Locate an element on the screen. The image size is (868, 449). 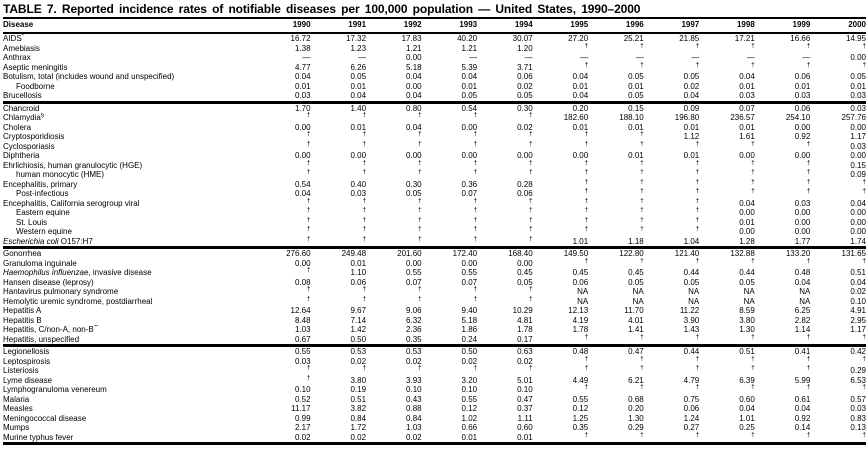
table-row: Anthrax — — 0.00 — — — — — — — 0.00 is located at coordinates (434, 58).